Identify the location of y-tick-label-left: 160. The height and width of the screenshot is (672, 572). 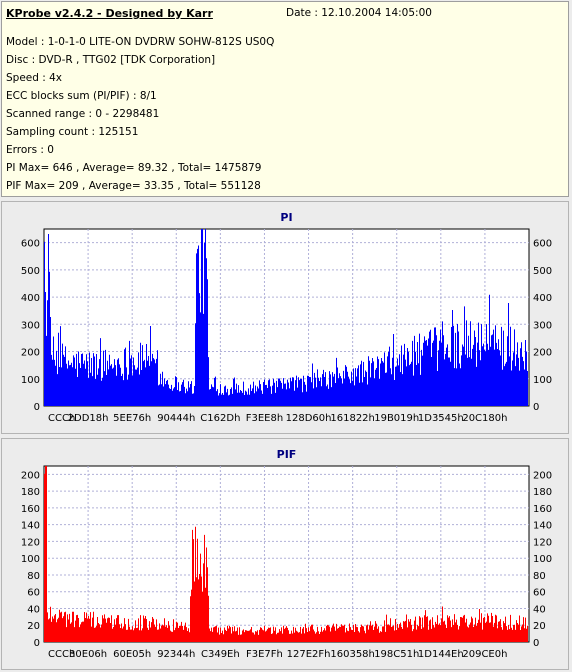
(30, 509).